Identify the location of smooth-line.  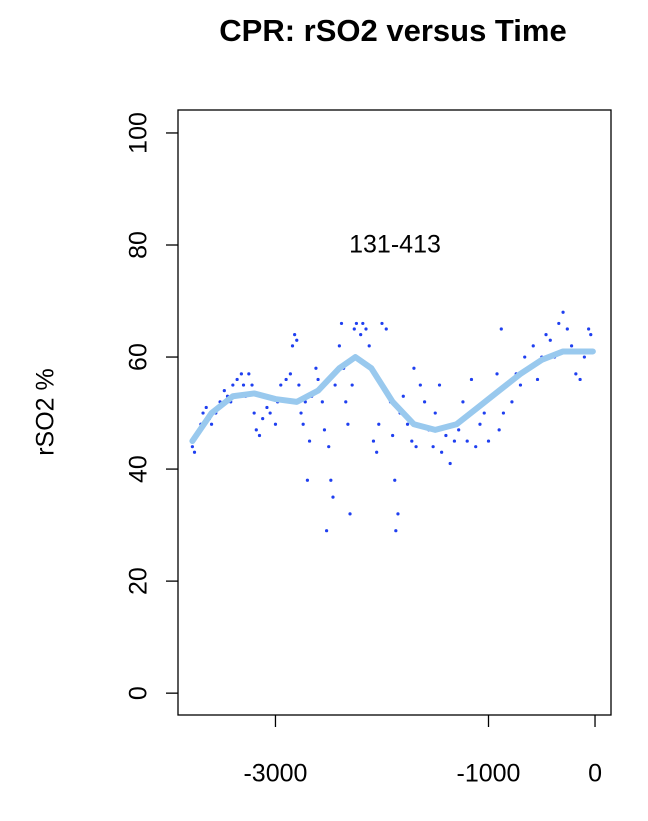
(392, 396).